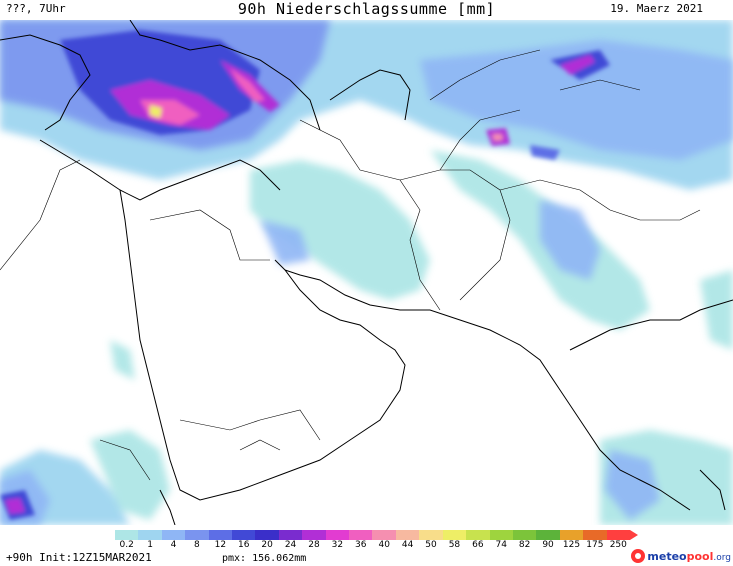 This screenshot has height=566, width=733. What do you see at coordinates (337, 545) in the screenshot?
I see `legend-label: 32` at bounding box center [337, 545].